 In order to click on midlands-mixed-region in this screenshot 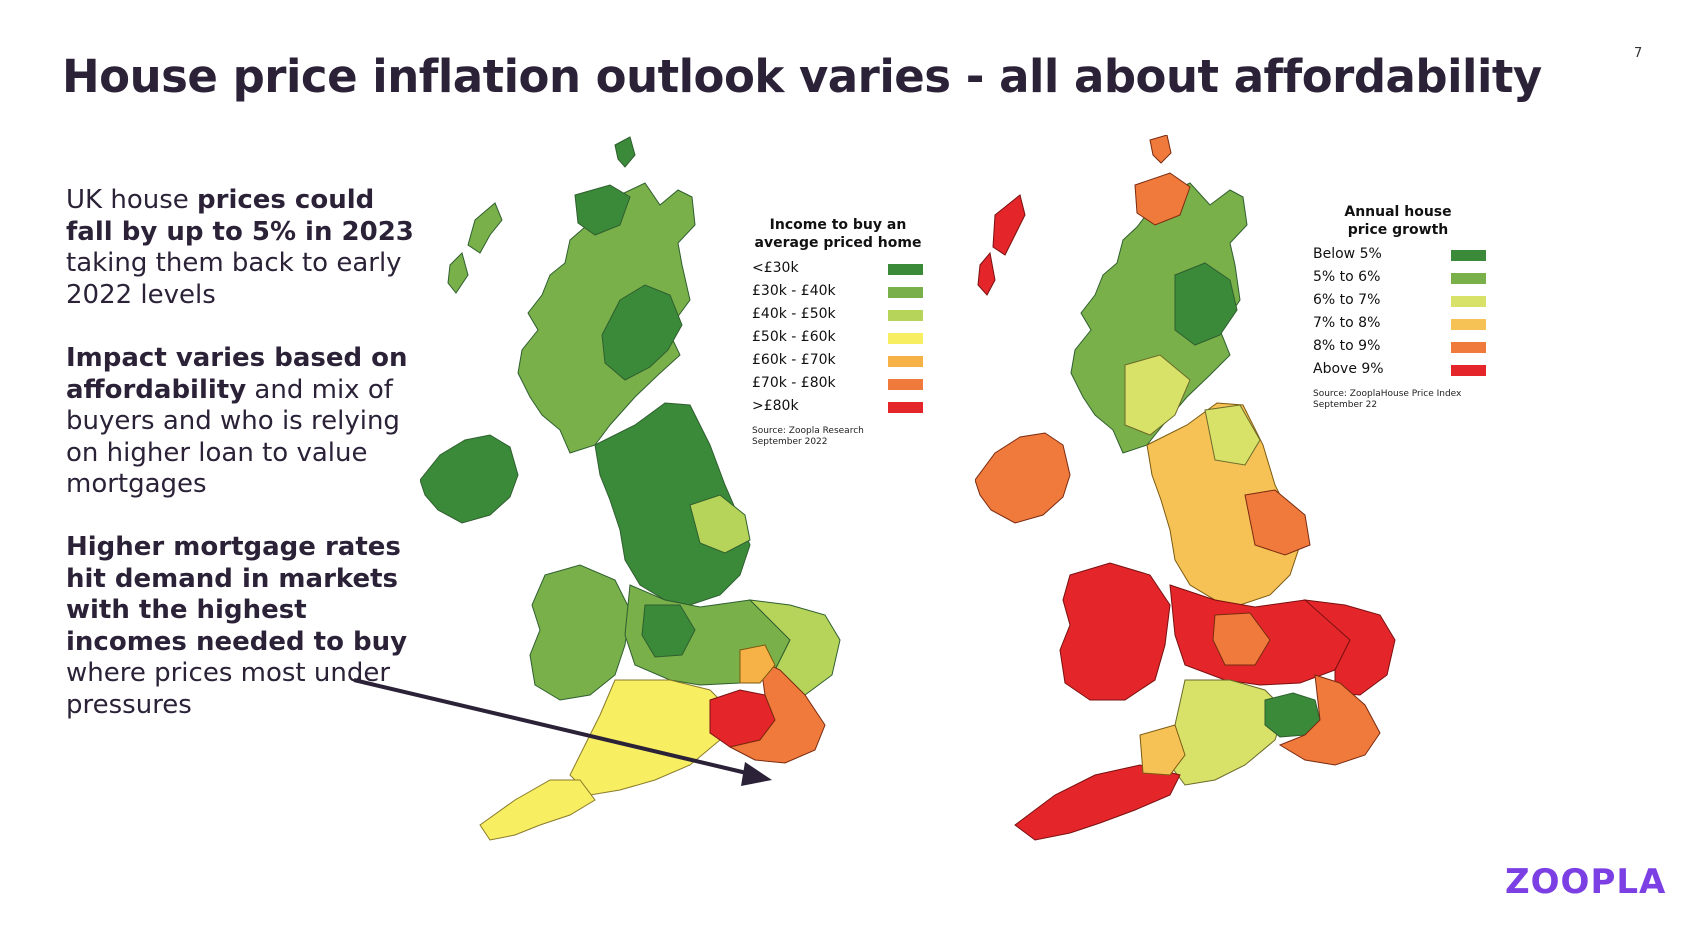, I will do `click(1241, 639)`.